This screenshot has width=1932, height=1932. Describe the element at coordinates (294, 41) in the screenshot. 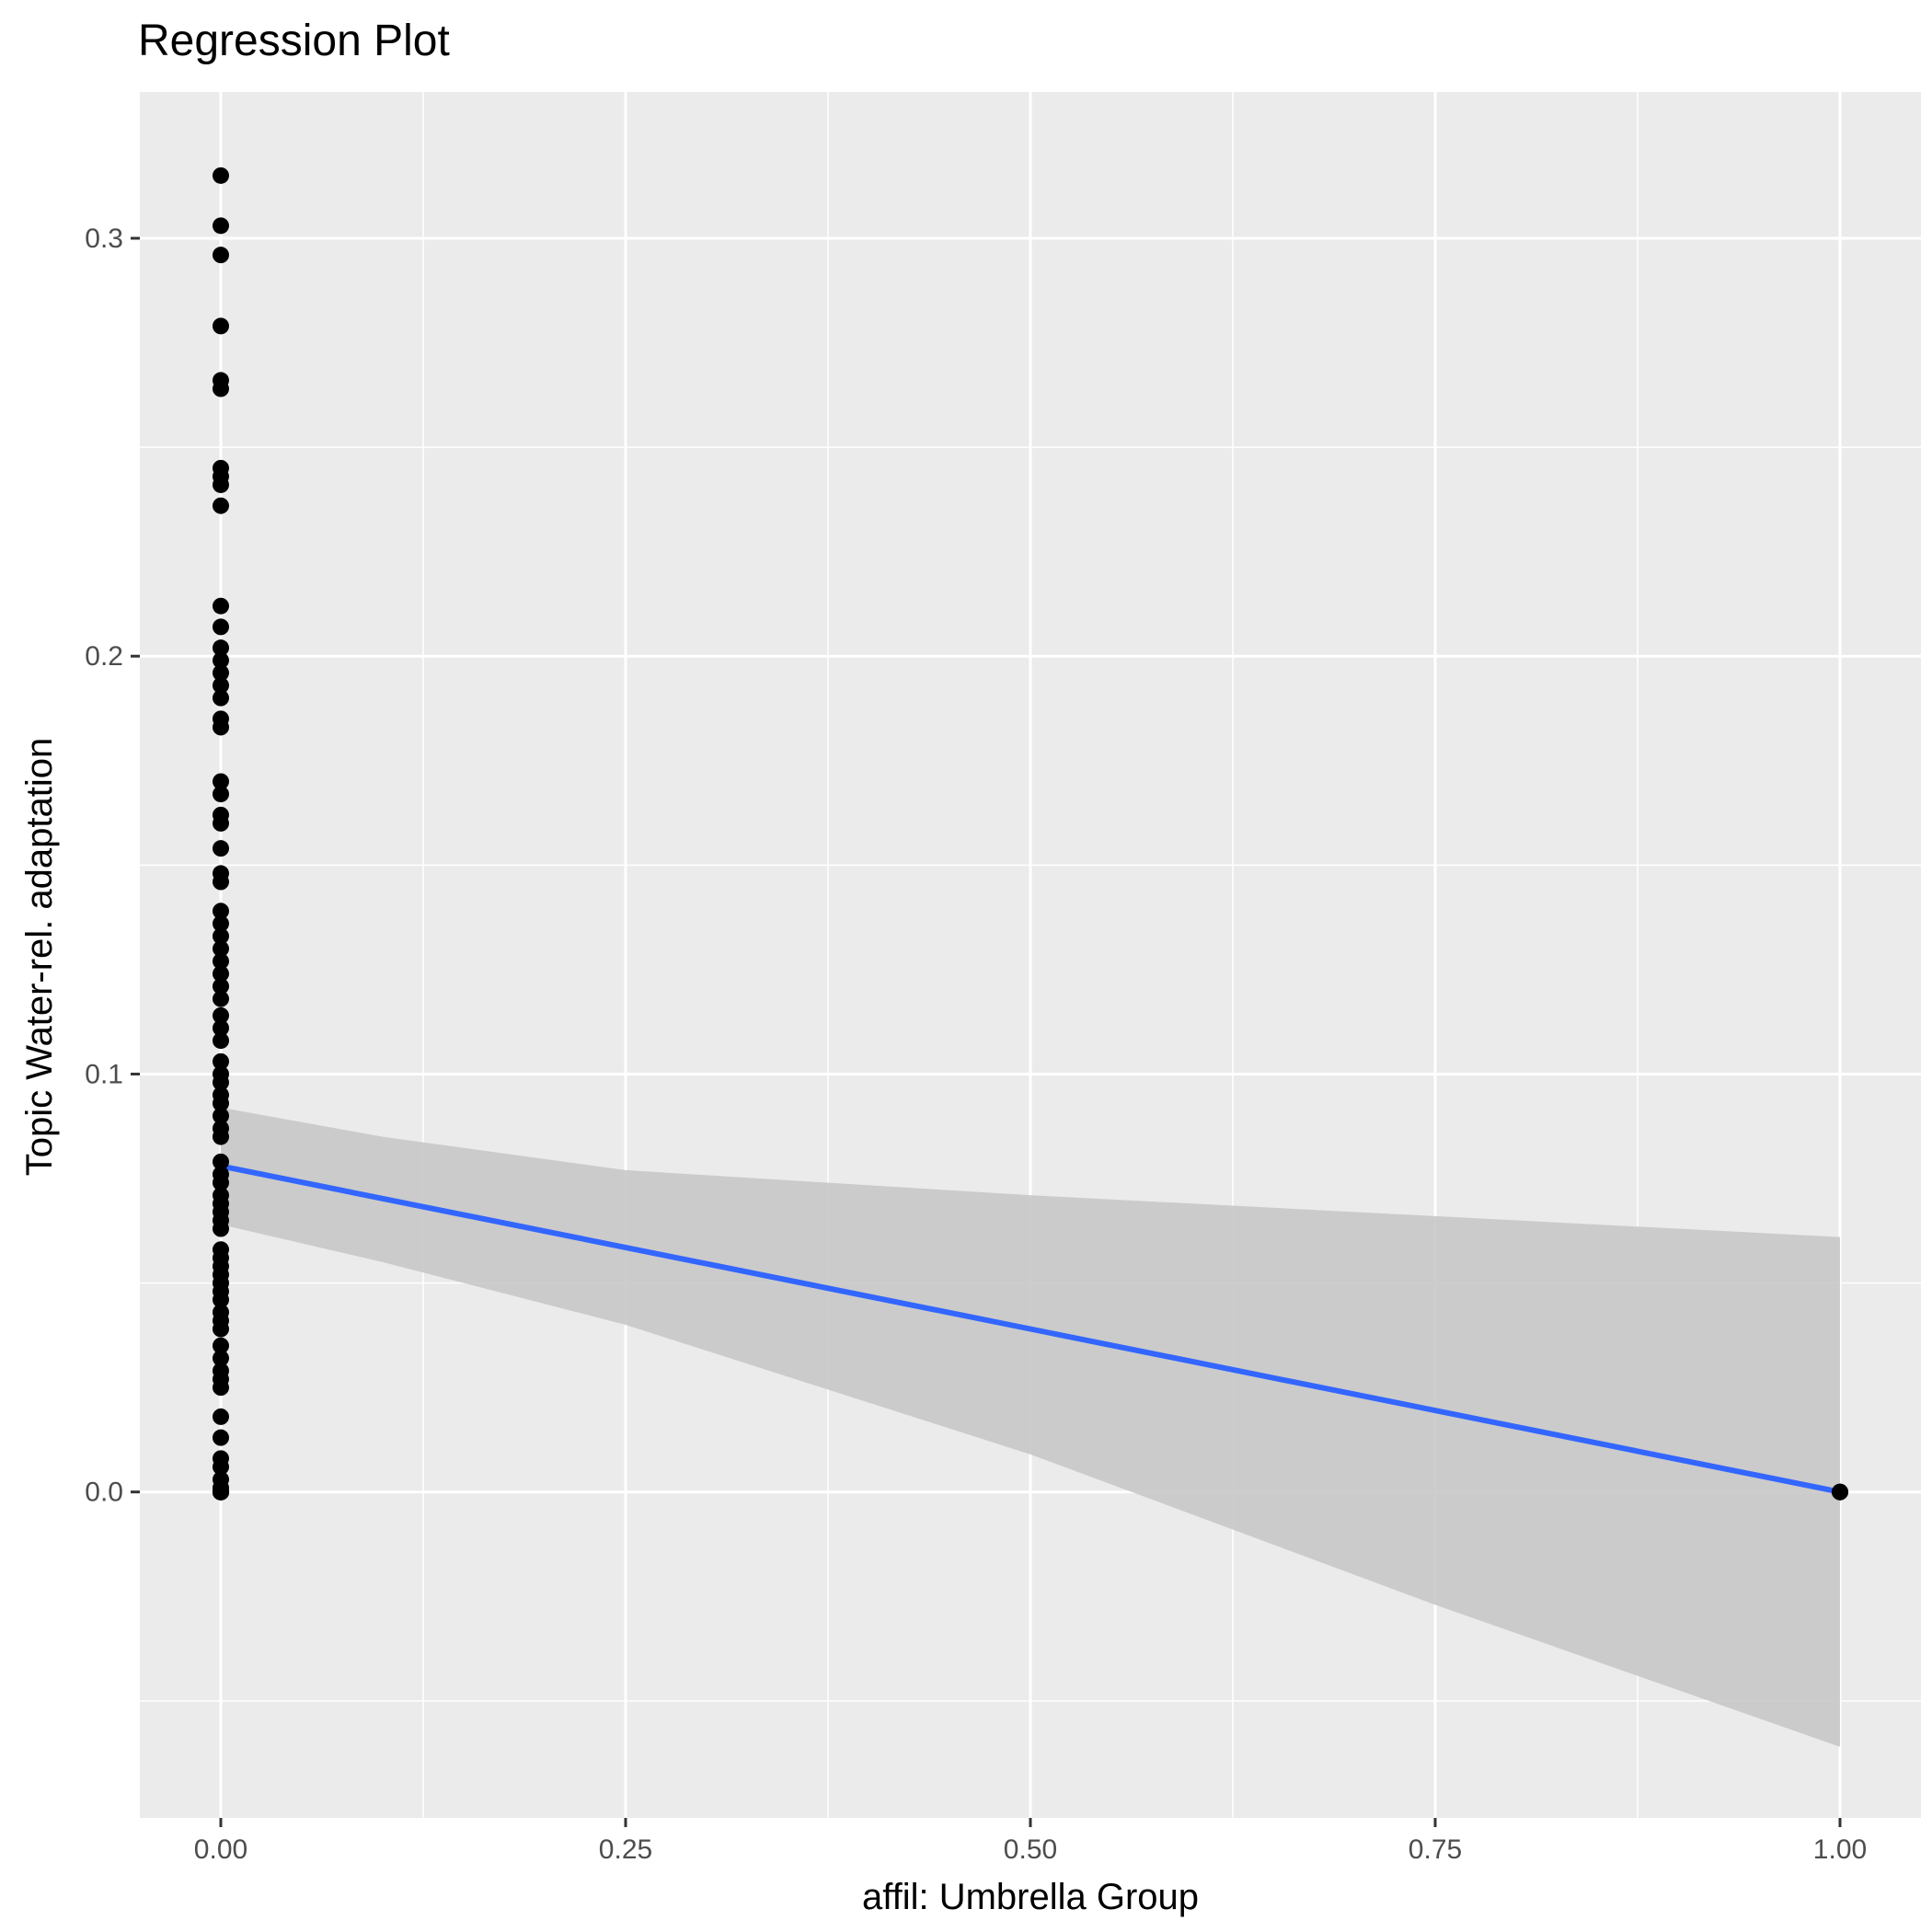

I see `chart-title: Regression Plot` at that location.